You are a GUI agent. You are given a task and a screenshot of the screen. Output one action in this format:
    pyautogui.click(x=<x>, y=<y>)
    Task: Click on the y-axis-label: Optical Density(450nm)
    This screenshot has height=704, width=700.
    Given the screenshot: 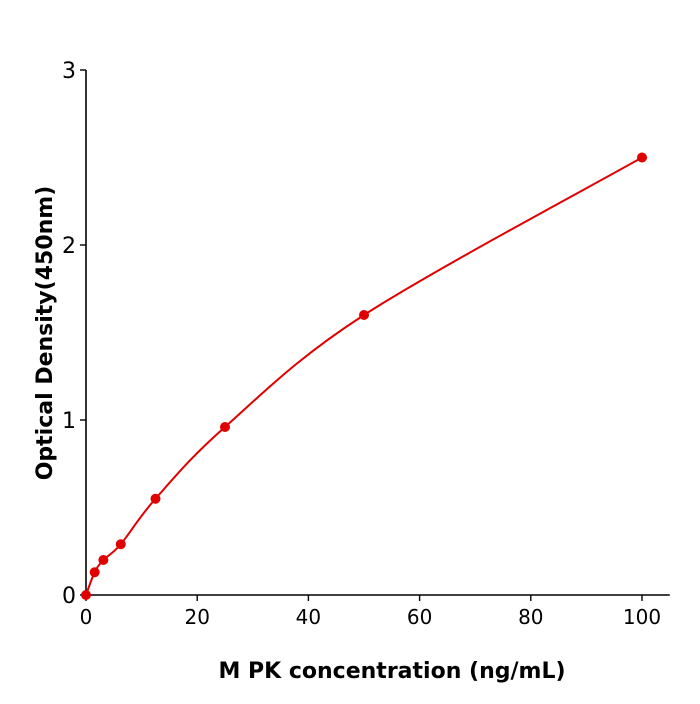 What is the action you would take?
    pyautogui.click(x=45, y=333)
    